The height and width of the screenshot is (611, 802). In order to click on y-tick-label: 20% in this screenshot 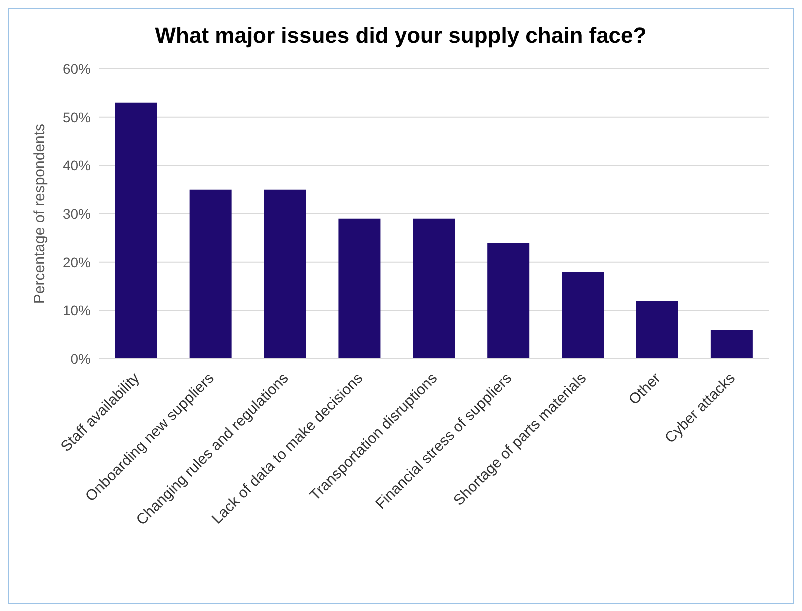, I will do `click(76, 262)`.